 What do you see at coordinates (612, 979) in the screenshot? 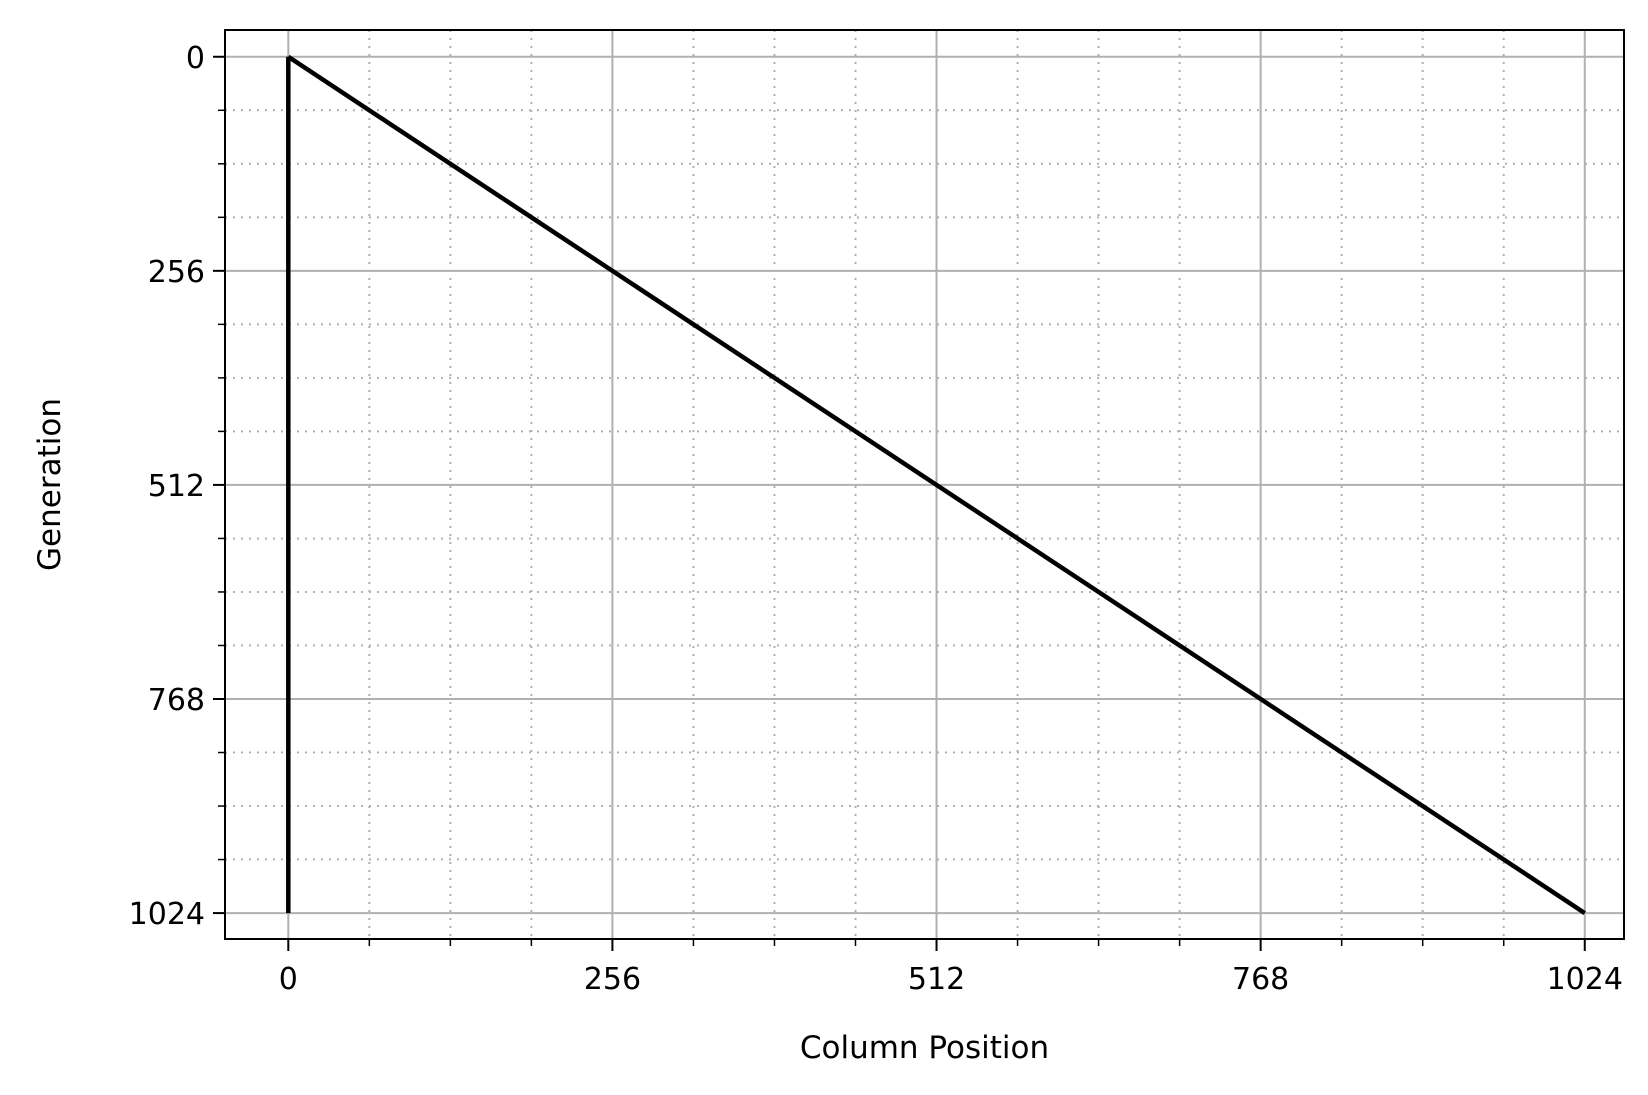
I see `x-tick-label: 256` at bounding box center [612, 979].